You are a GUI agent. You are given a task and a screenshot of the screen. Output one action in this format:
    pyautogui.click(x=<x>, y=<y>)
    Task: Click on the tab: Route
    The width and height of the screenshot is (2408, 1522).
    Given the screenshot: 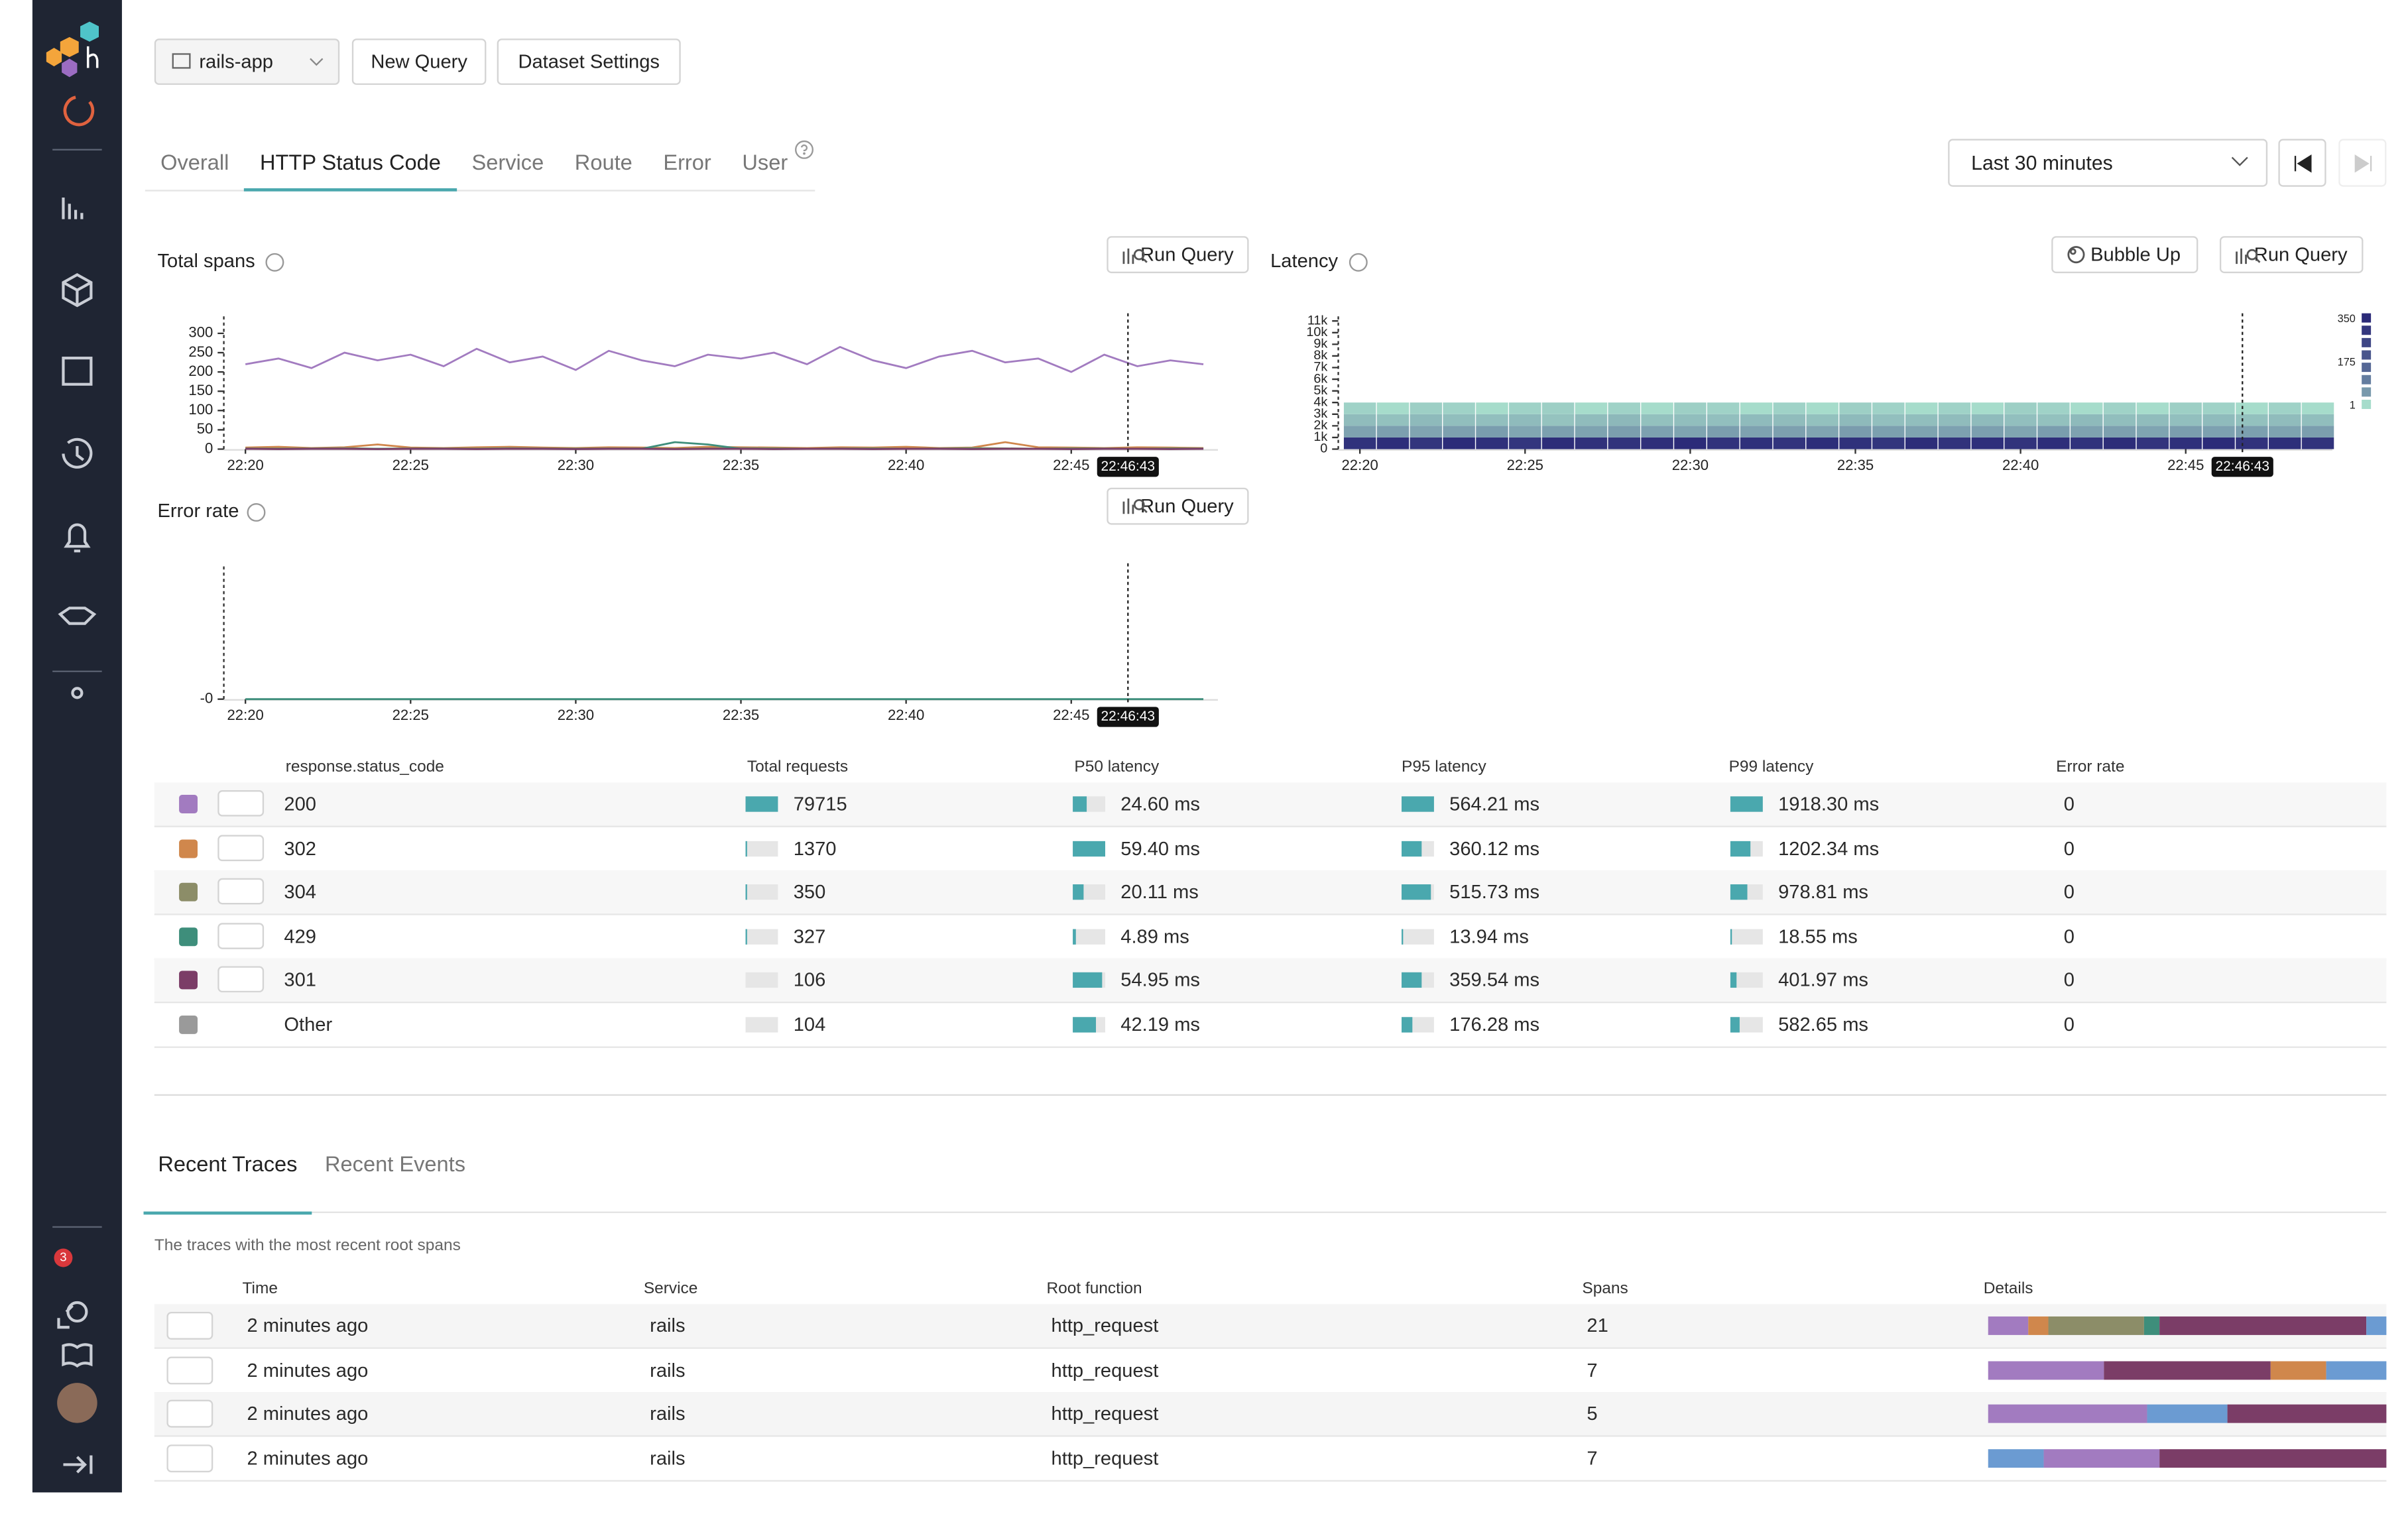 What is the action you would take?
    pyautogui.click(x=603, y=162)
    